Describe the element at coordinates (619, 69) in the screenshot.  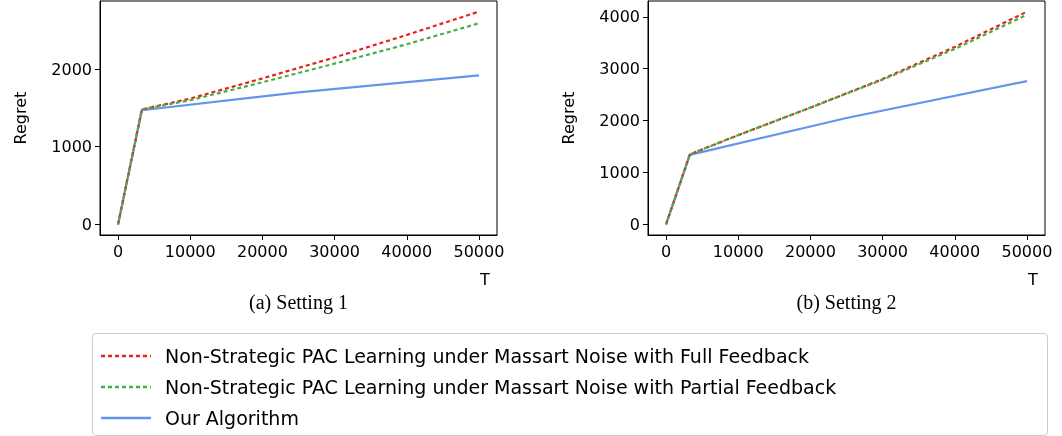
I see `y-tick-label: 3000` at that location.